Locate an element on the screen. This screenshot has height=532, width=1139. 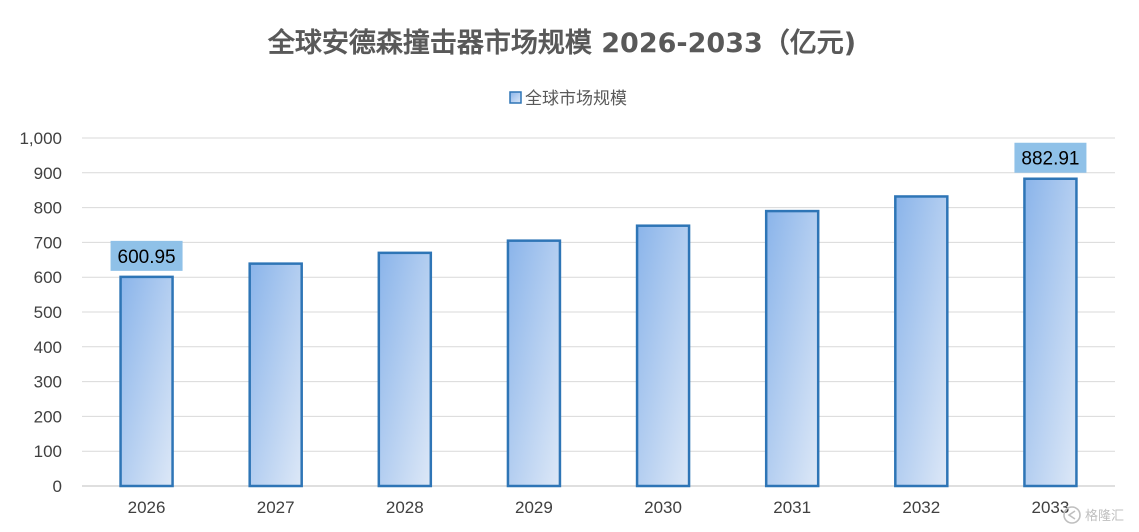
chart-title: 全球安德森撞击器市场规模 2026-2033（亿元) is located at coordinates (561, 43).